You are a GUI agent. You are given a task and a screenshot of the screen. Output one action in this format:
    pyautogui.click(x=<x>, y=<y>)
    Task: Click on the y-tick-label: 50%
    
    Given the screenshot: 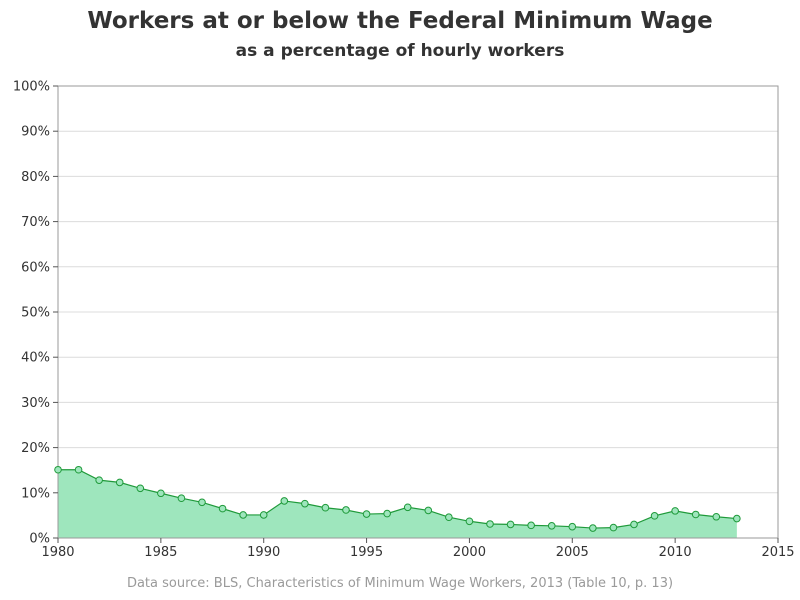 What is the action you would take?
    pyautogui.click(x=35, y=313)
    